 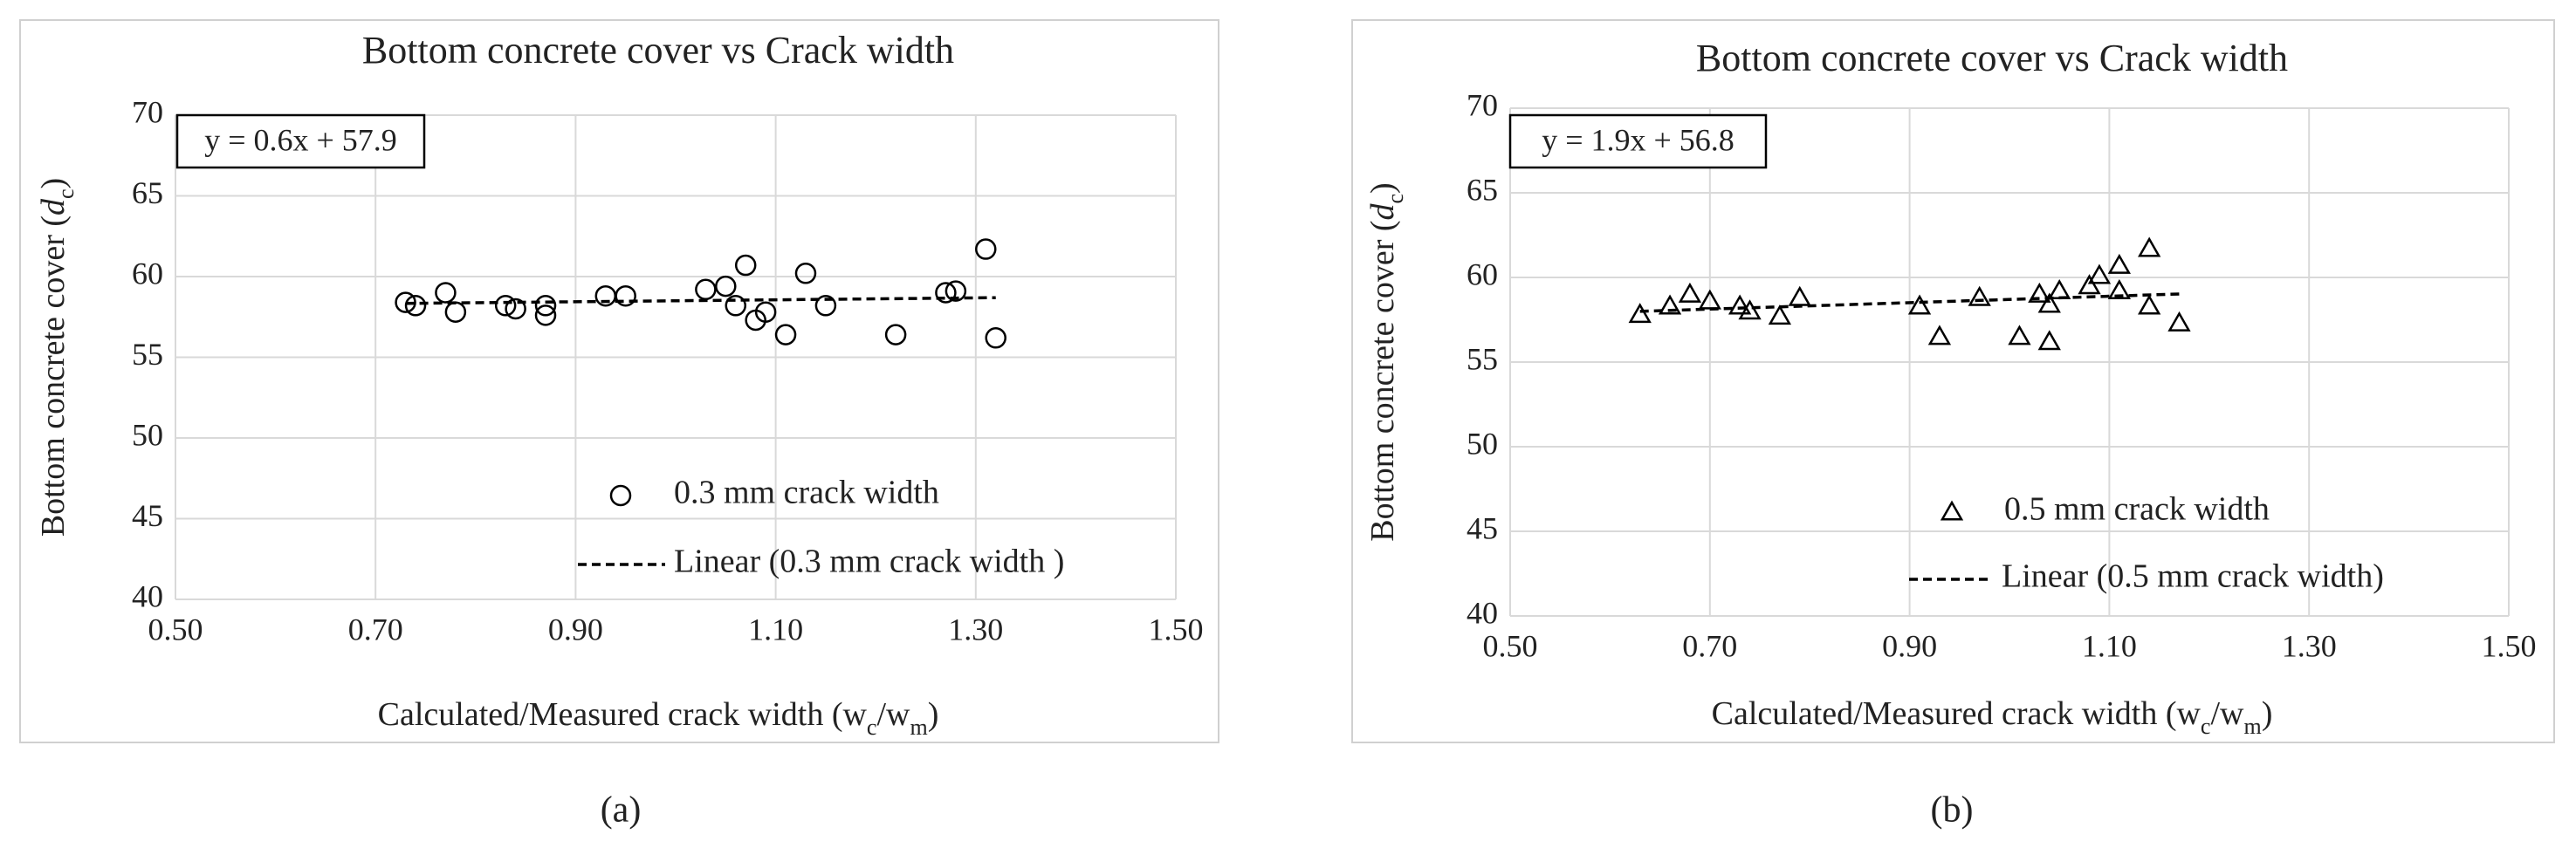 What do you see at coordinates (621, 810) in the screenshot?
I see `panel-label: (a)` at bounding box center [621, 810].